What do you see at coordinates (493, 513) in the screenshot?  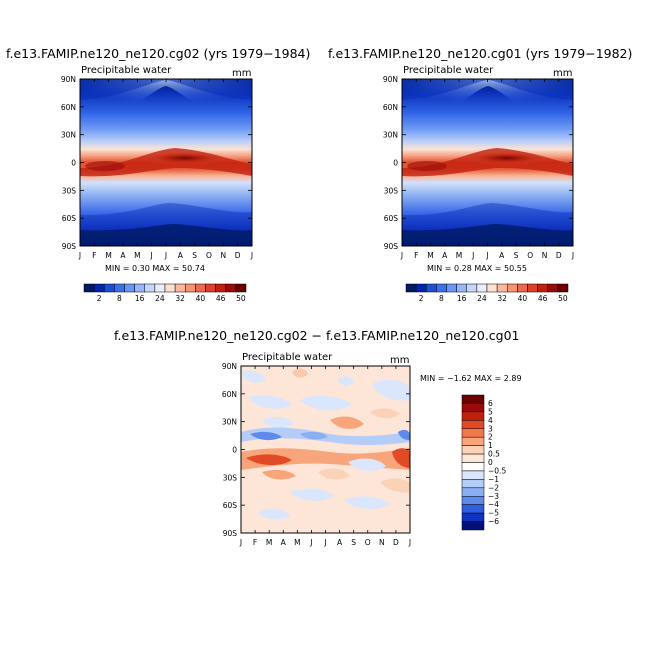 I see `colorbar-label: −5` at bounding box center [493, 513].